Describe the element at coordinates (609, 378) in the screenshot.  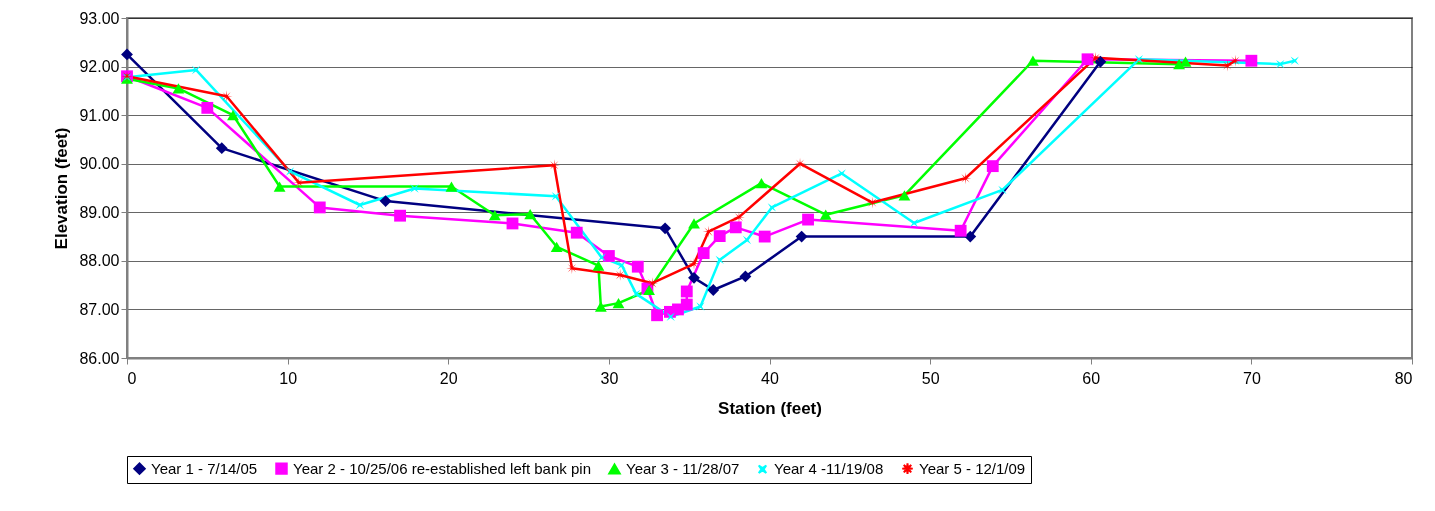
I see `x-tick-label: 30` at that location.